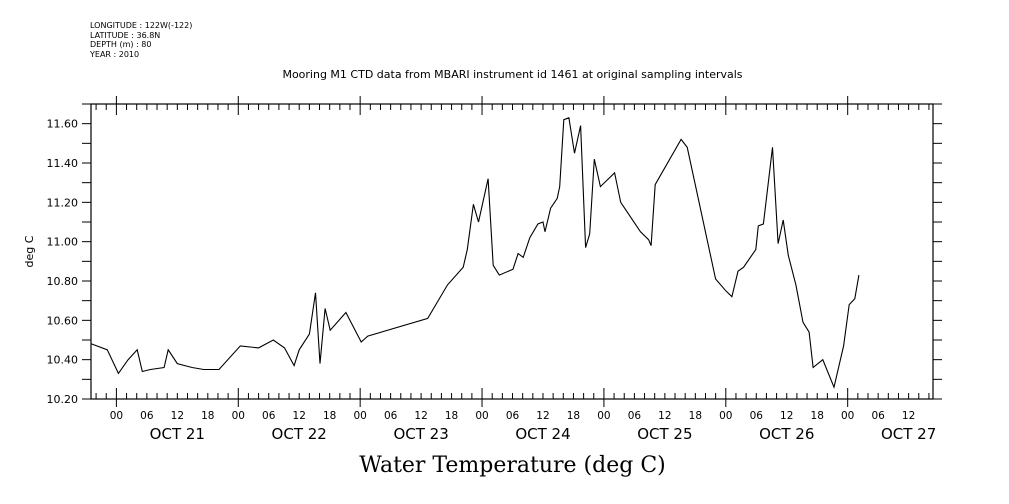  What do you see at coordinates (121, 44) in the screenshot?
I see `meta-depth: DEPTH (m) : 80` at bounding box center [121, 44].